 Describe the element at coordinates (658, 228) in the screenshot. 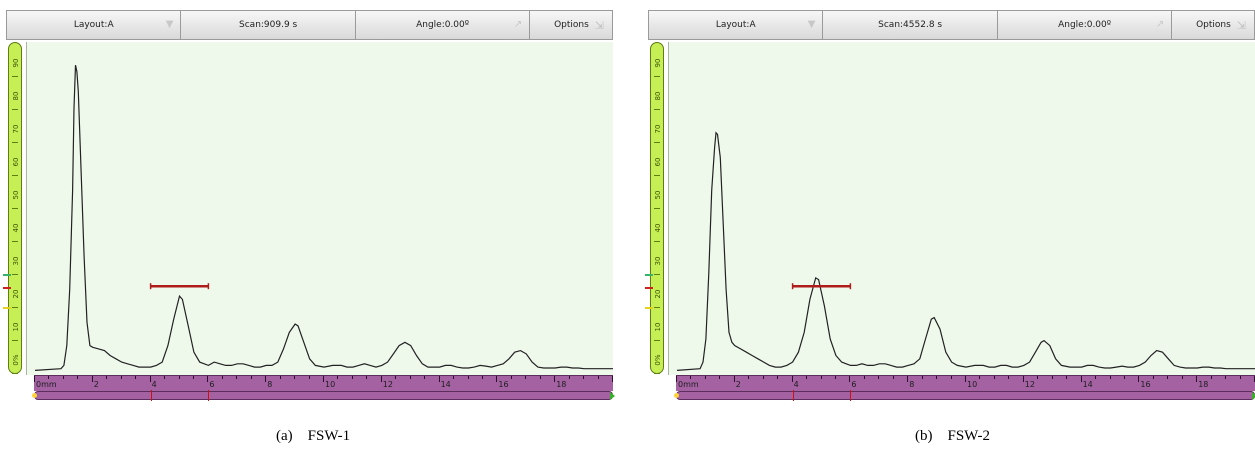

I see `y-tick-label: 40` at that location.